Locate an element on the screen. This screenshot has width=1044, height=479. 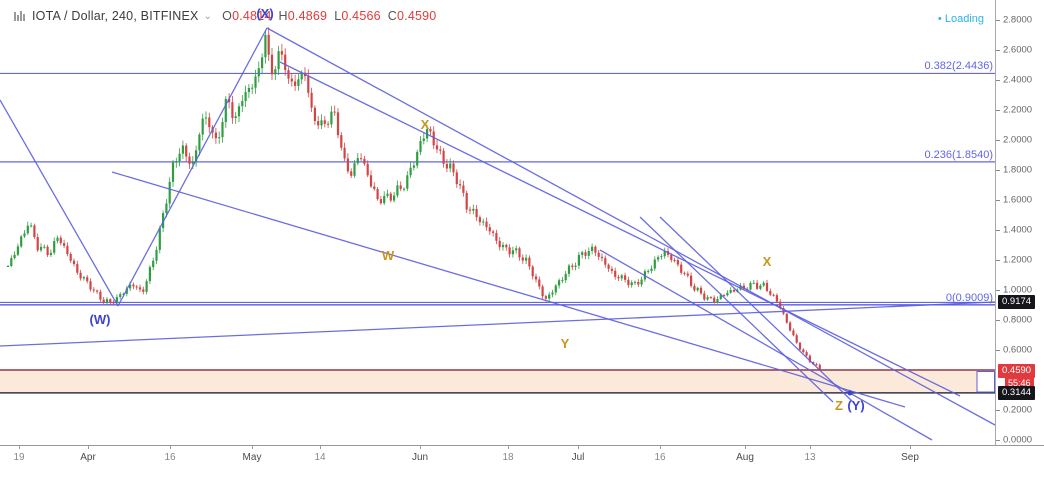
price-tick-label: 1.4000 is located at coordinates (1018, 230).